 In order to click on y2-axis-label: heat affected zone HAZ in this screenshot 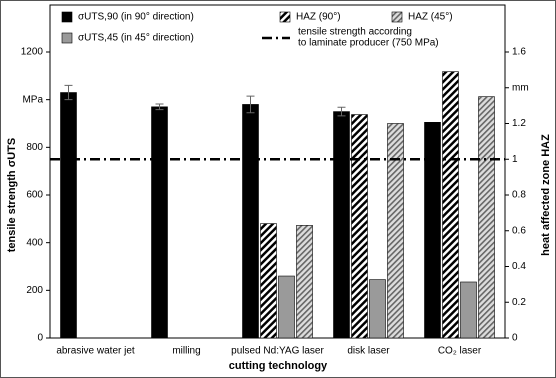, I will do `click(546, 195)`.